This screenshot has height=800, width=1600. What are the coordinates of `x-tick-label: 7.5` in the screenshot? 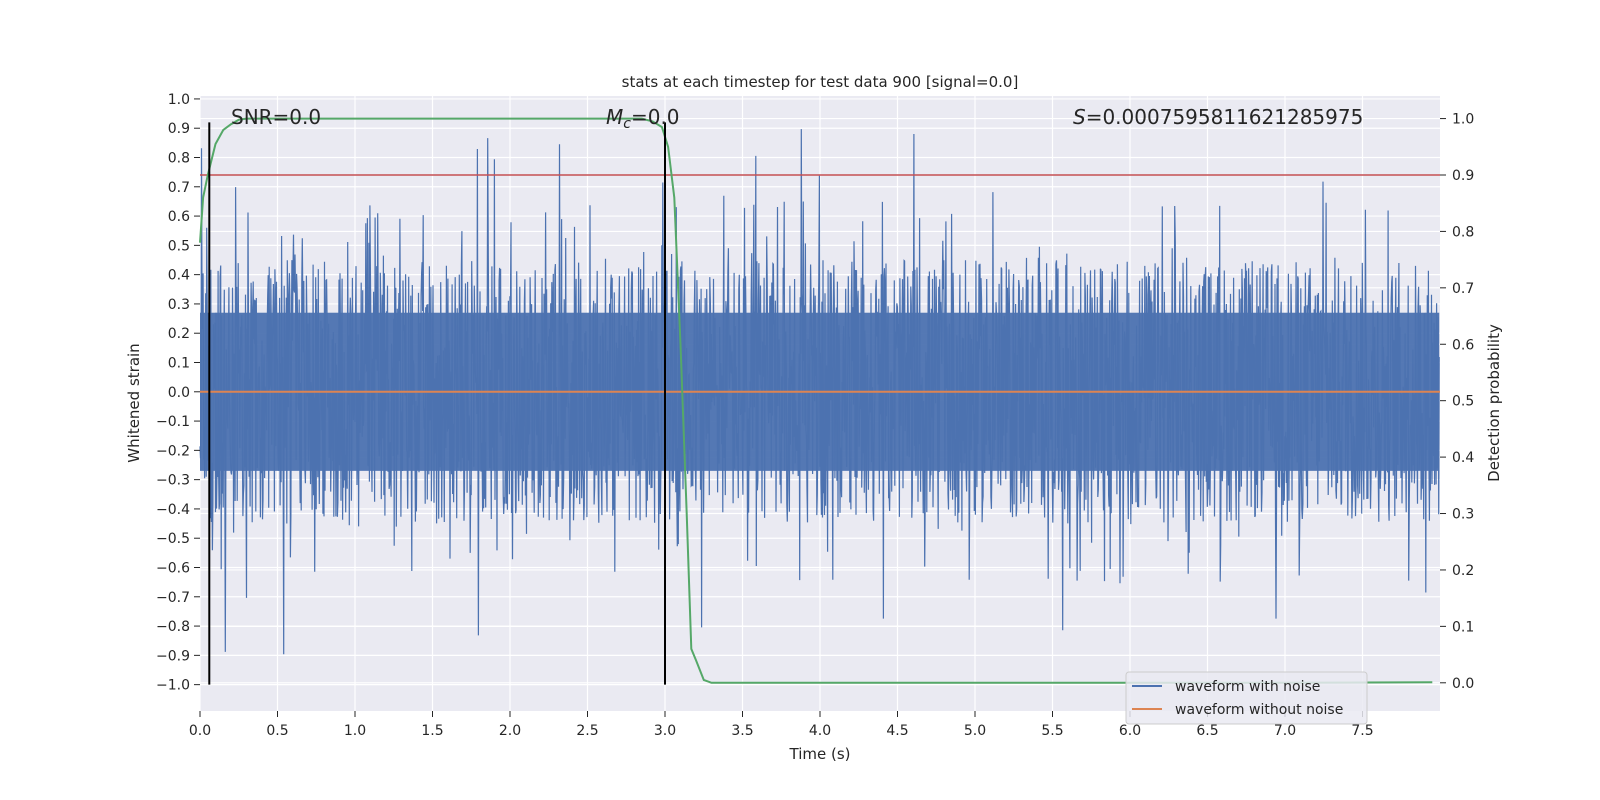 It's located at (1362, 731).